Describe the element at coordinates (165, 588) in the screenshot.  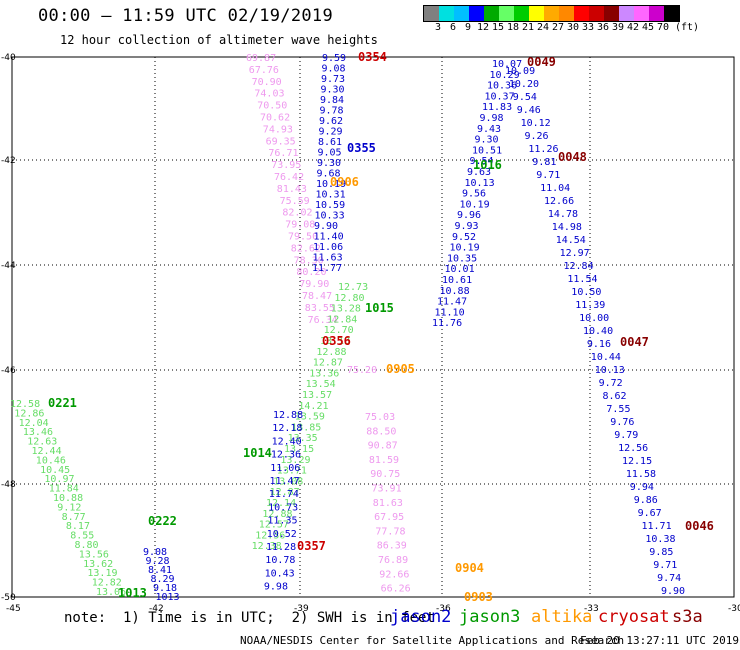
I see `wave-height-label: 9.18` at that location.